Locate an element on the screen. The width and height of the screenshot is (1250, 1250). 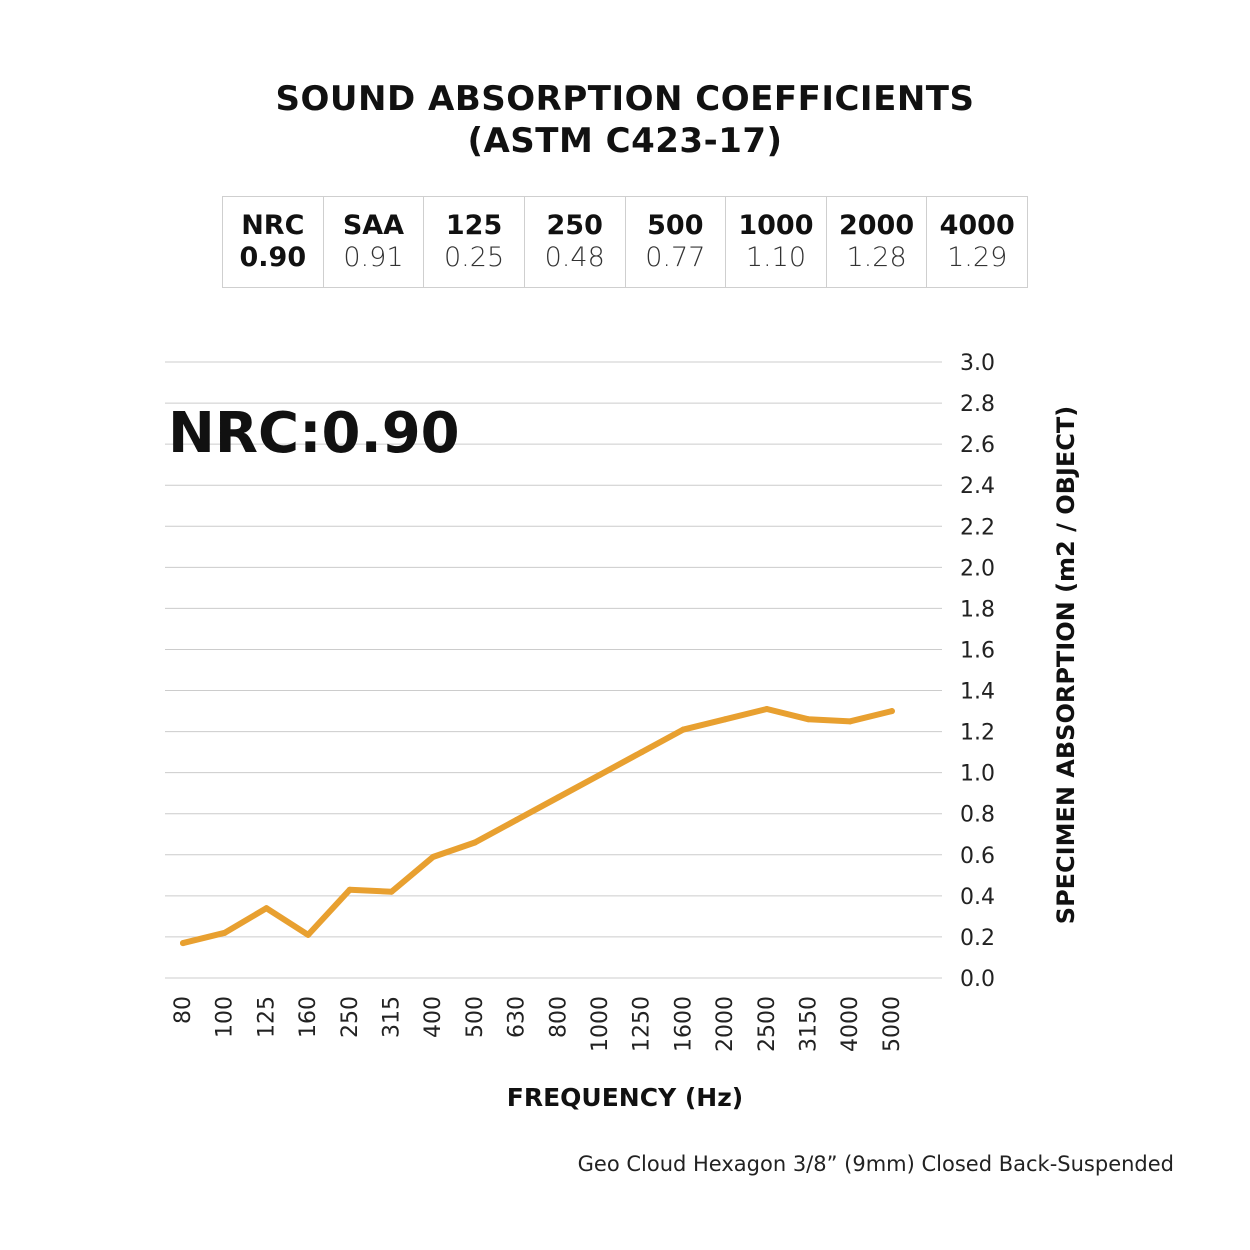
y-tick-label: 1.2 is located at coordinates (977, 733).